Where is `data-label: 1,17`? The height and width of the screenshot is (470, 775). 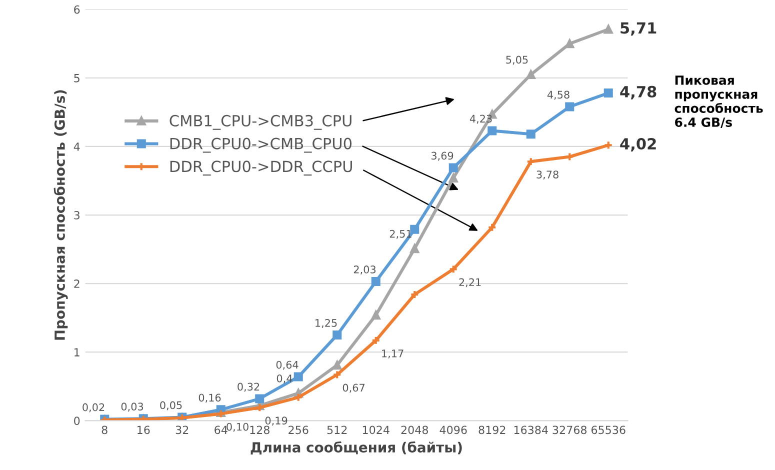 data-label: 1,17 is located at coordinates (393, 354).